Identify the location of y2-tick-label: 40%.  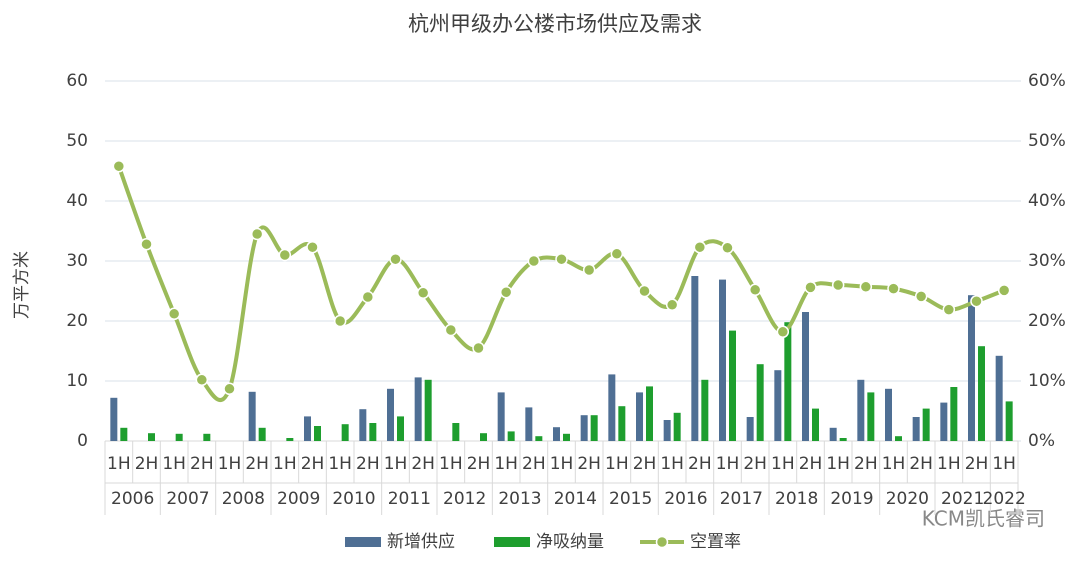
(1047, 201).